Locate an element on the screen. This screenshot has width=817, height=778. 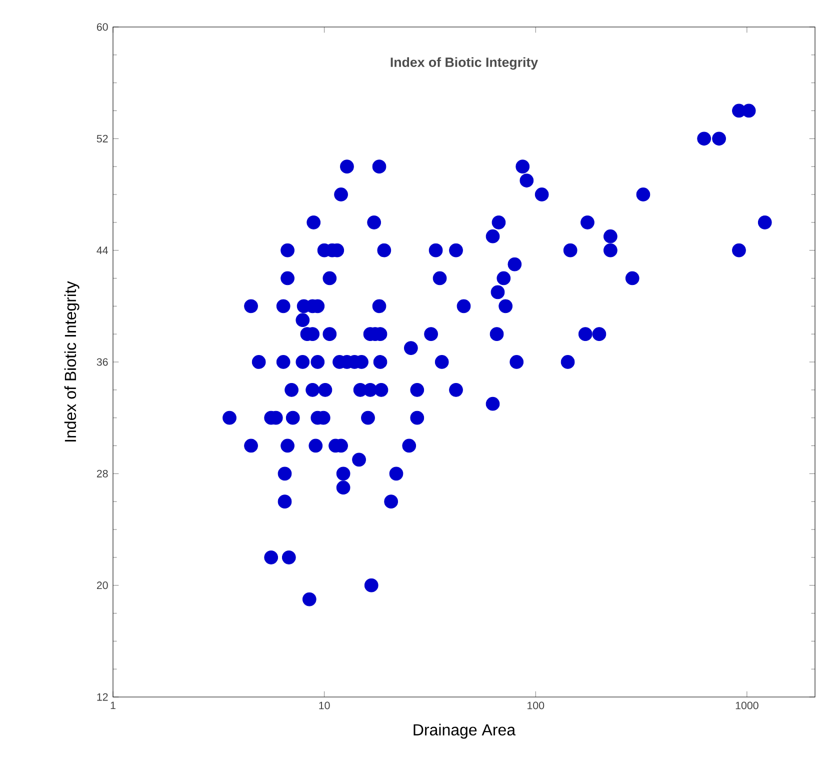
x-axis-title: Drainage Area is located at coordinates (465, 731).